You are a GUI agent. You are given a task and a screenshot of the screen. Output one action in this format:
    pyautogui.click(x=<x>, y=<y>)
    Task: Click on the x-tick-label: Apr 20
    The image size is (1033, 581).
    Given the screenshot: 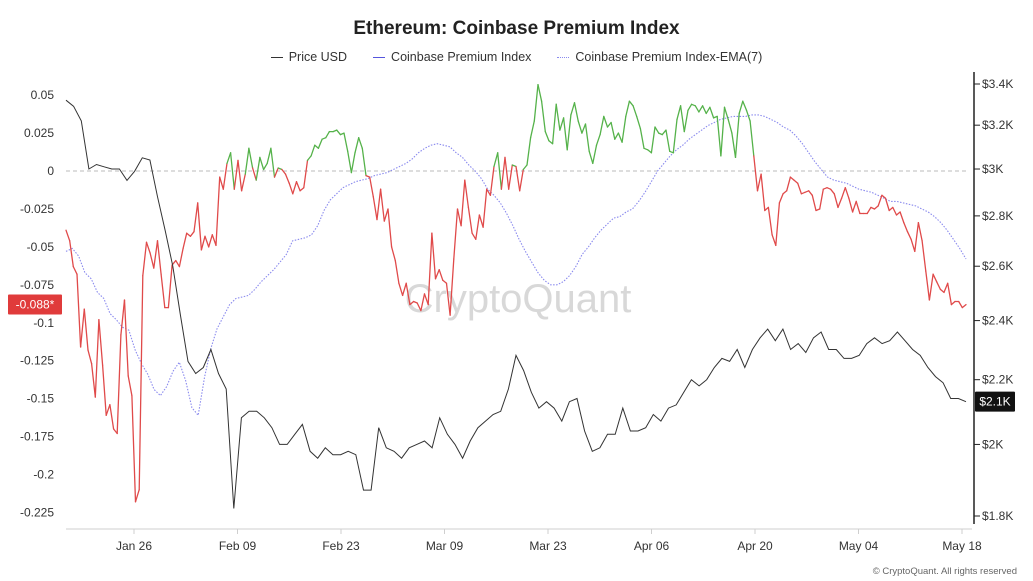 What is the action you would take?
    pyautogui.click(x=755, y=546)
    